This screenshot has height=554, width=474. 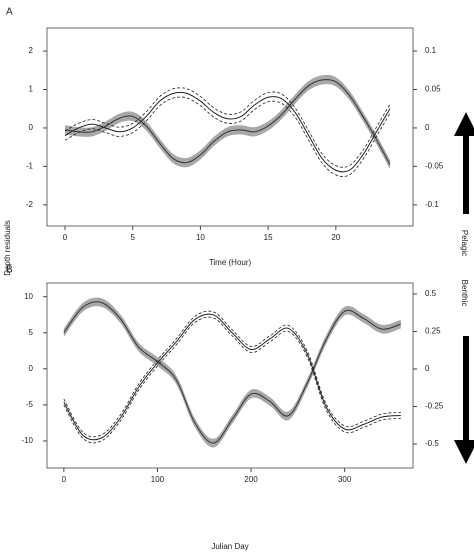 I want to click on y-tick-label: 10, so click(x=28, y=296).